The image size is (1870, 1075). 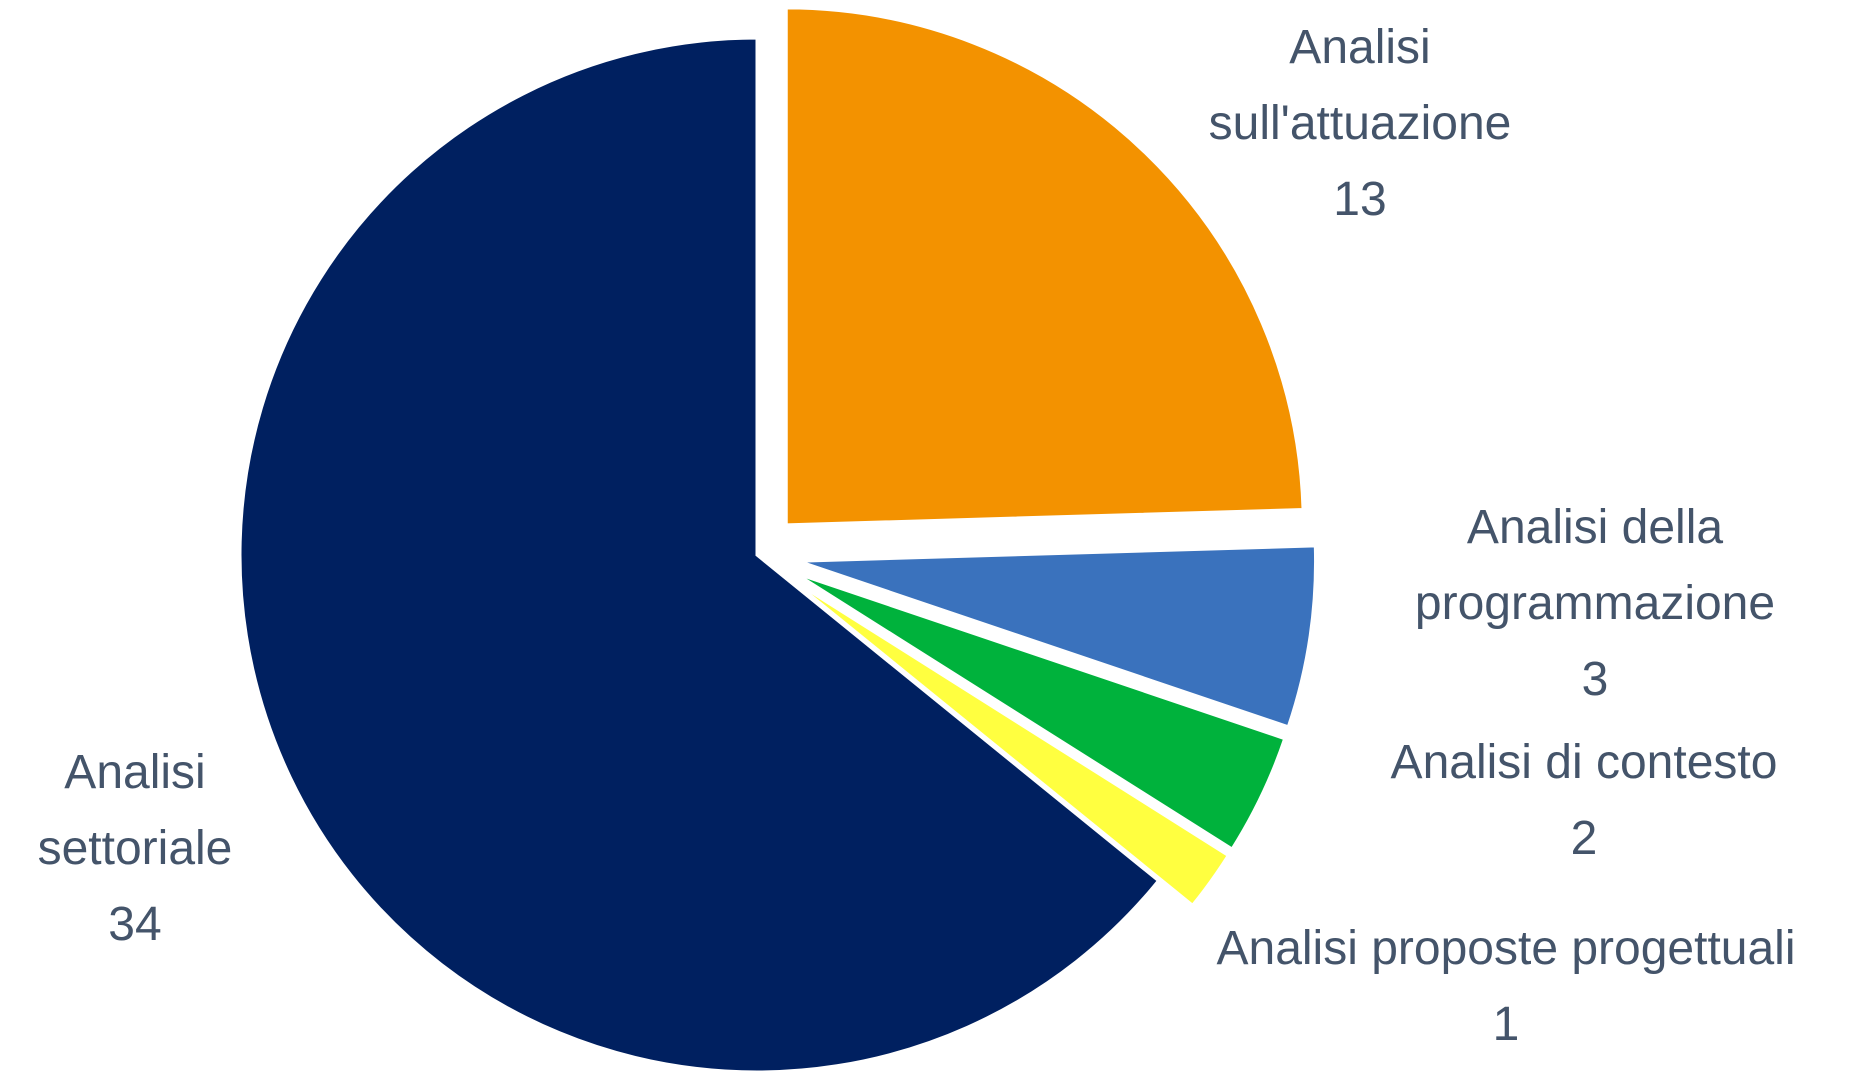 I want to click on value-label: 34, so click(x=135, y=924).